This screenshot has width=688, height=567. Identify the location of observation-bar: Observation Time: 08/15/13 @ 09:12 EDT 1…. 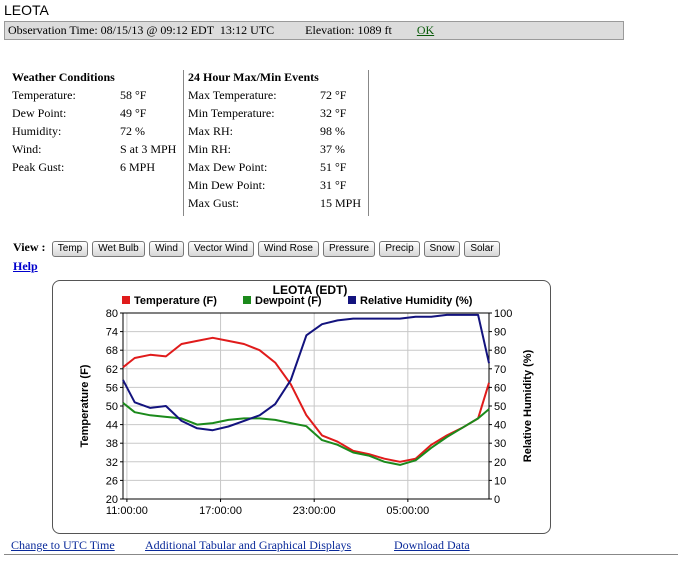
(314, 30).